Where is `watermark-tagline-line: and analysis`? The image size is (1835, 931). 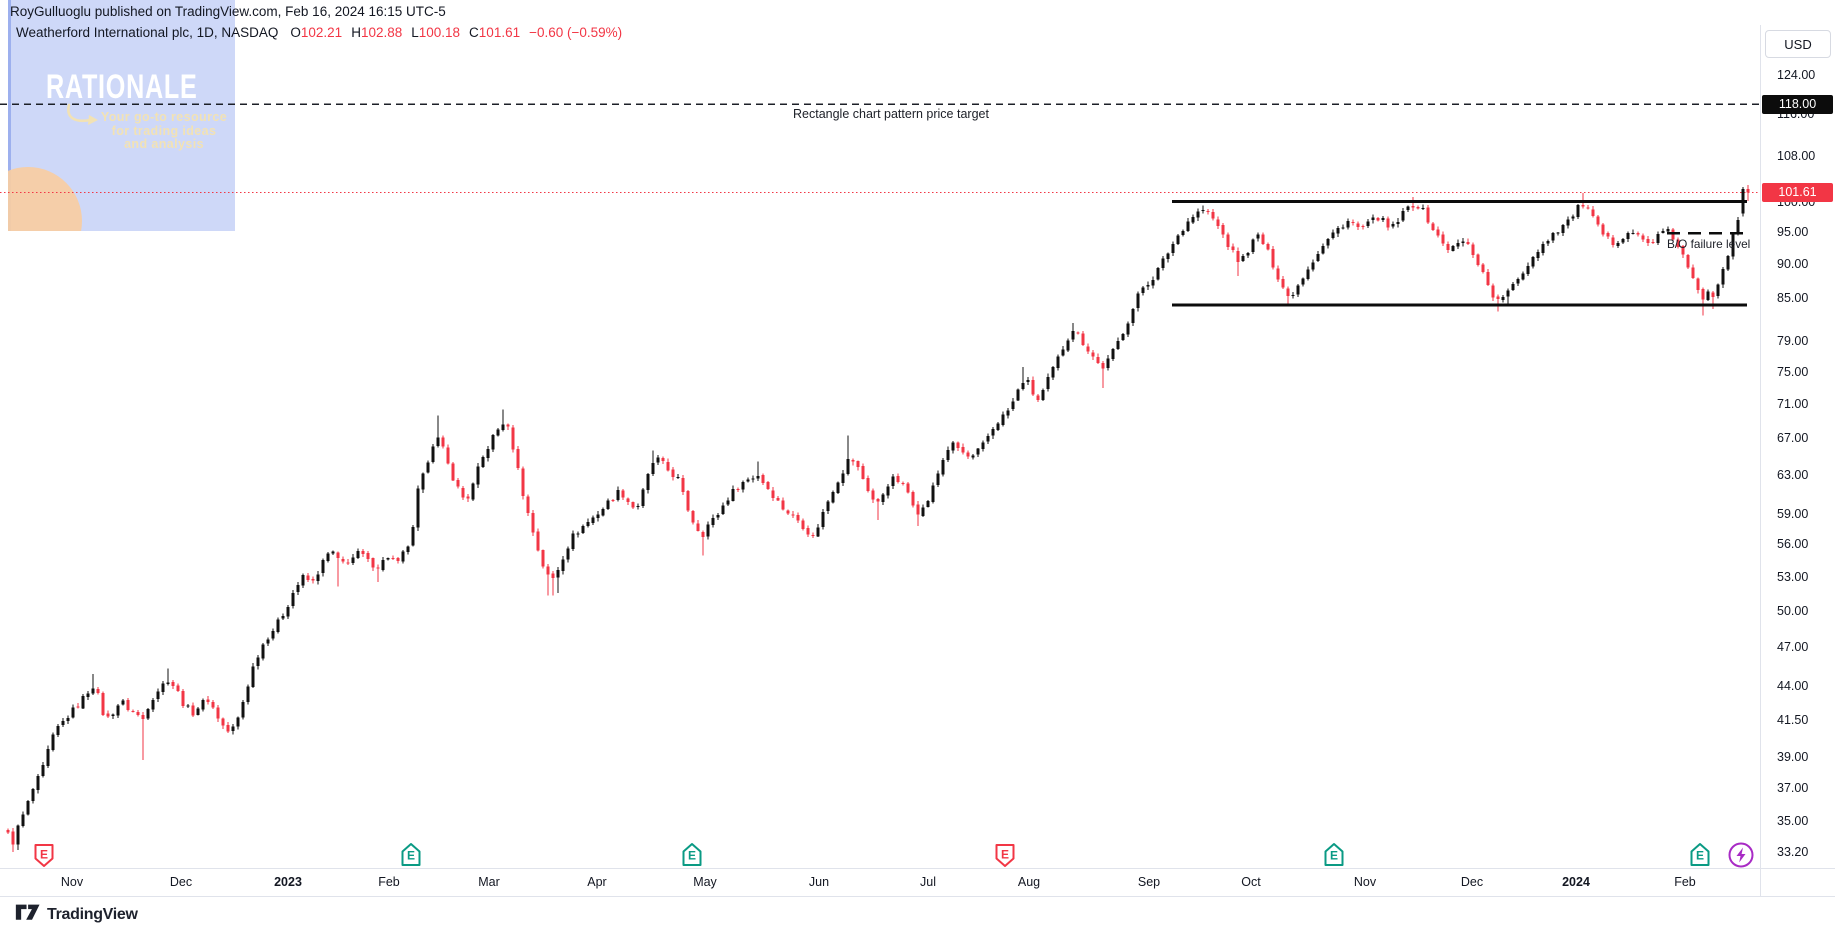 watermark-tagline-line: and analysis is located at coordinates (164, 144).